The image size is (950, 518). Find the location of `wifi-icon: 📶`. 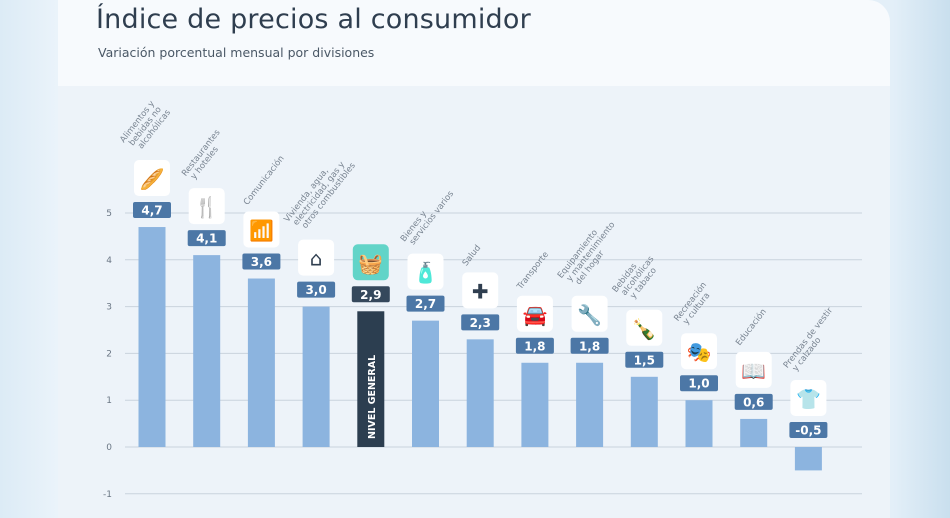

wifi-icon: 📶 is located at coordinates (261, 231).